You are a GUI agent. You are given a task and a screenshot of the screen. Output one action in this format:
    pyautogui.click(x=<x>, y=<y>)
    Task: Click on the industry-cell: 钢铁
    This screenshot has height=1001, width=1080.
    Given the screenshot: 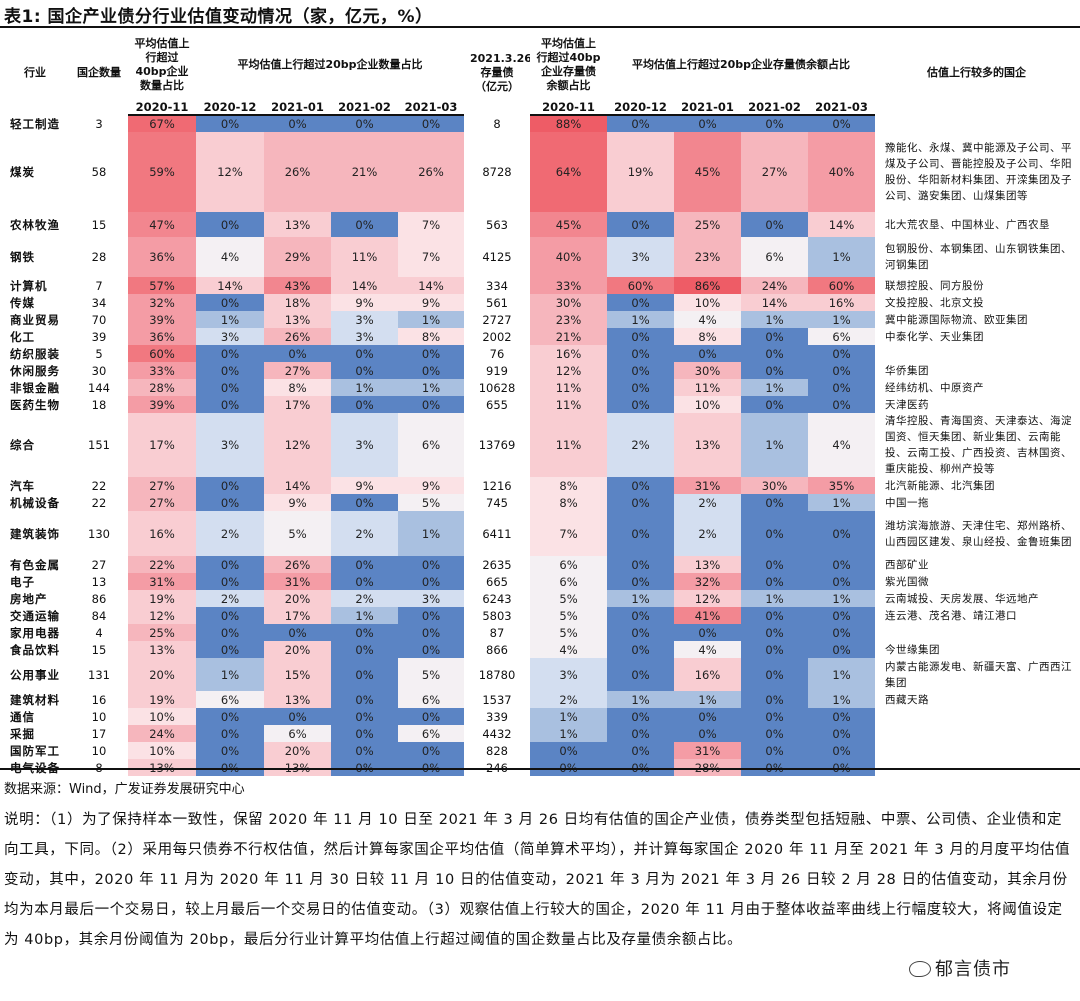 What is the action you would take?
    pyautogui.click(x=22, y=257)
    